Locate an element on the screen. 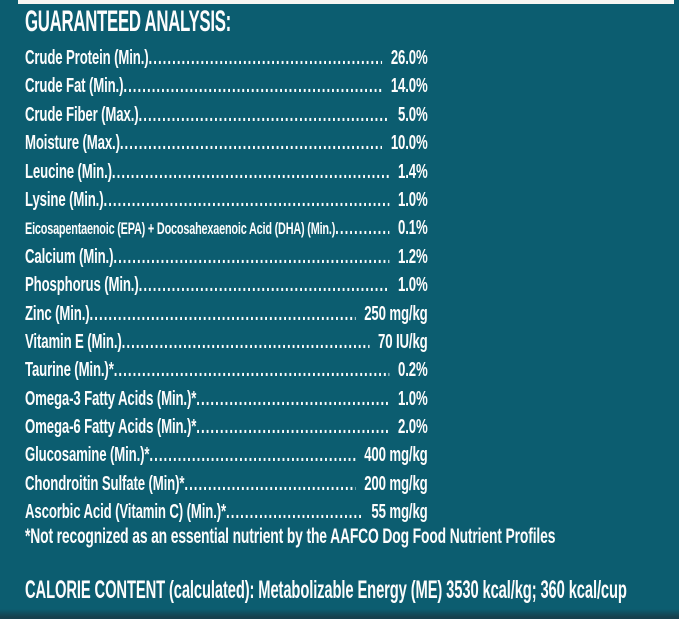  nutrient-label: Leucine (Min.) is located at coordinates (68, 171).